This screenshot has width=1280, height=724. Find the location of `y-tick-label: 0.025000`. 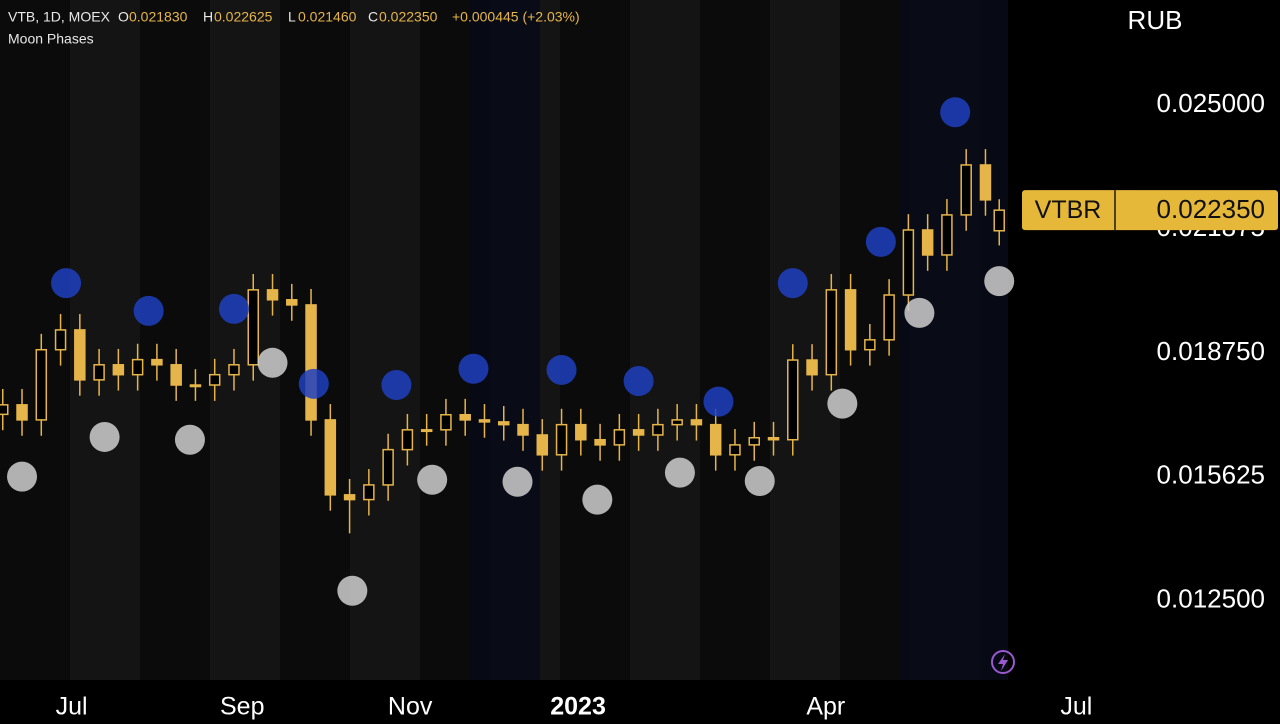

y-tick-label: 0.025000 is located at coordinates (1211, 103).